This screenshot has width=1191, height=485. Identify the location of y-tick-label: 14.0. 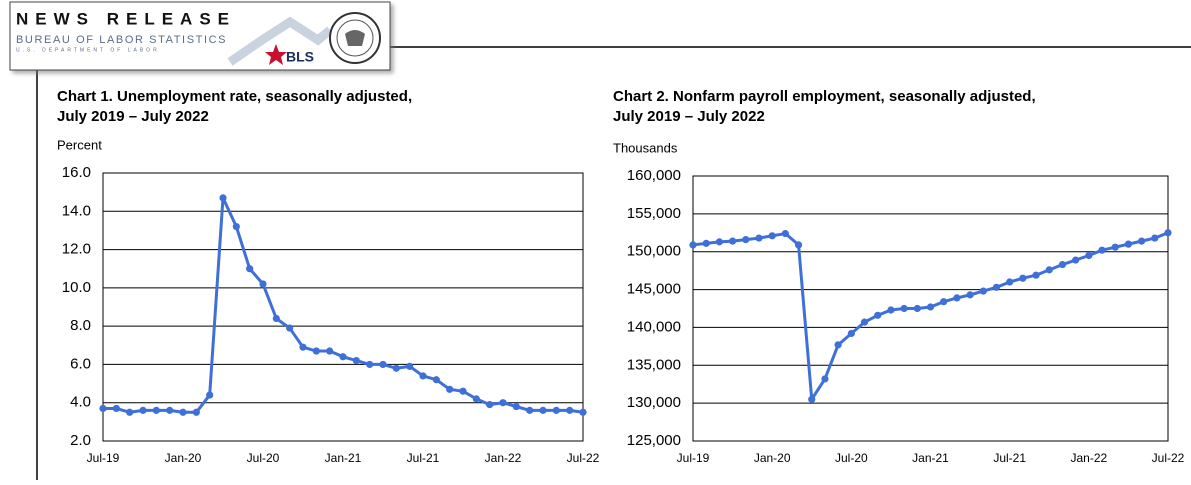
(76, 210).